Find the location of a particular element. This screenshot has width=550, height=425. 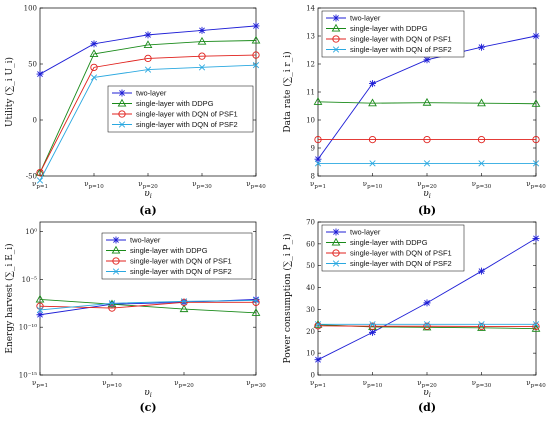

y-axis-label: Power consumption (∑_i P_i) is located at coordinates (287, 299).